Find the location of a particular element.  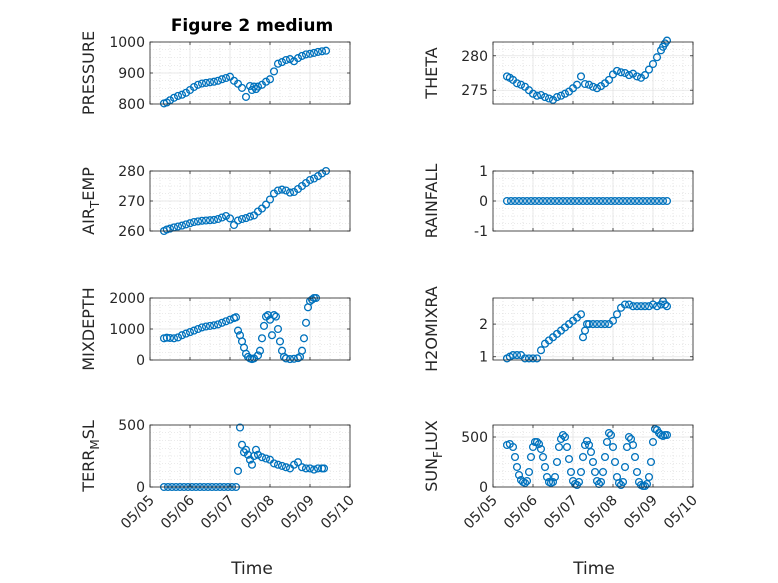

y-axis-label: RAINFALL is located at coordinates (431, 201).